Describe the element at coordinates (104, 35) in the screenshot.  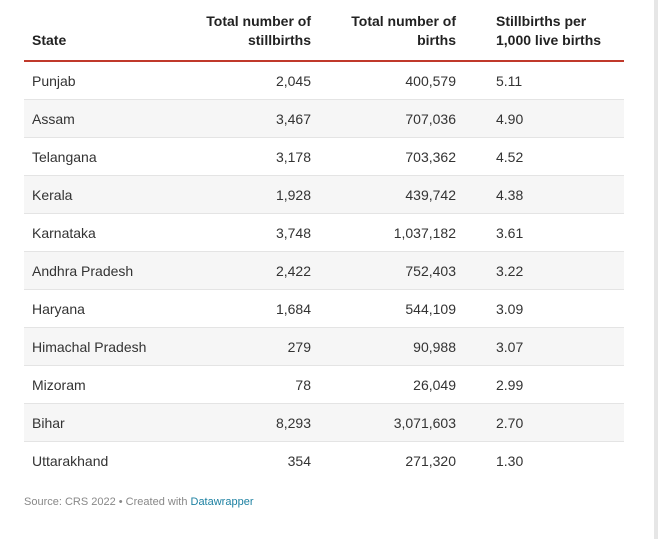
I see `column-header-state: State` at that location.